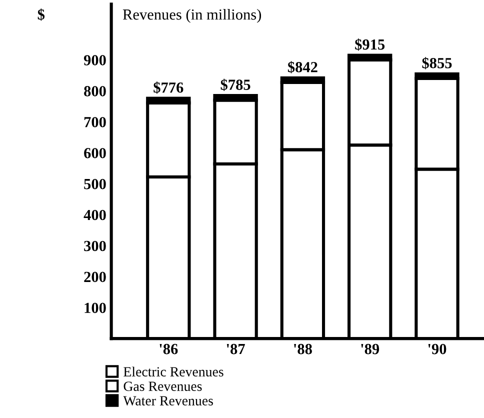 The height and width of the screenshot is (418, 484). Describe the element at coordinates (168, 401) in the screenshot. I see `legend-label: Water Revenues` at that location.